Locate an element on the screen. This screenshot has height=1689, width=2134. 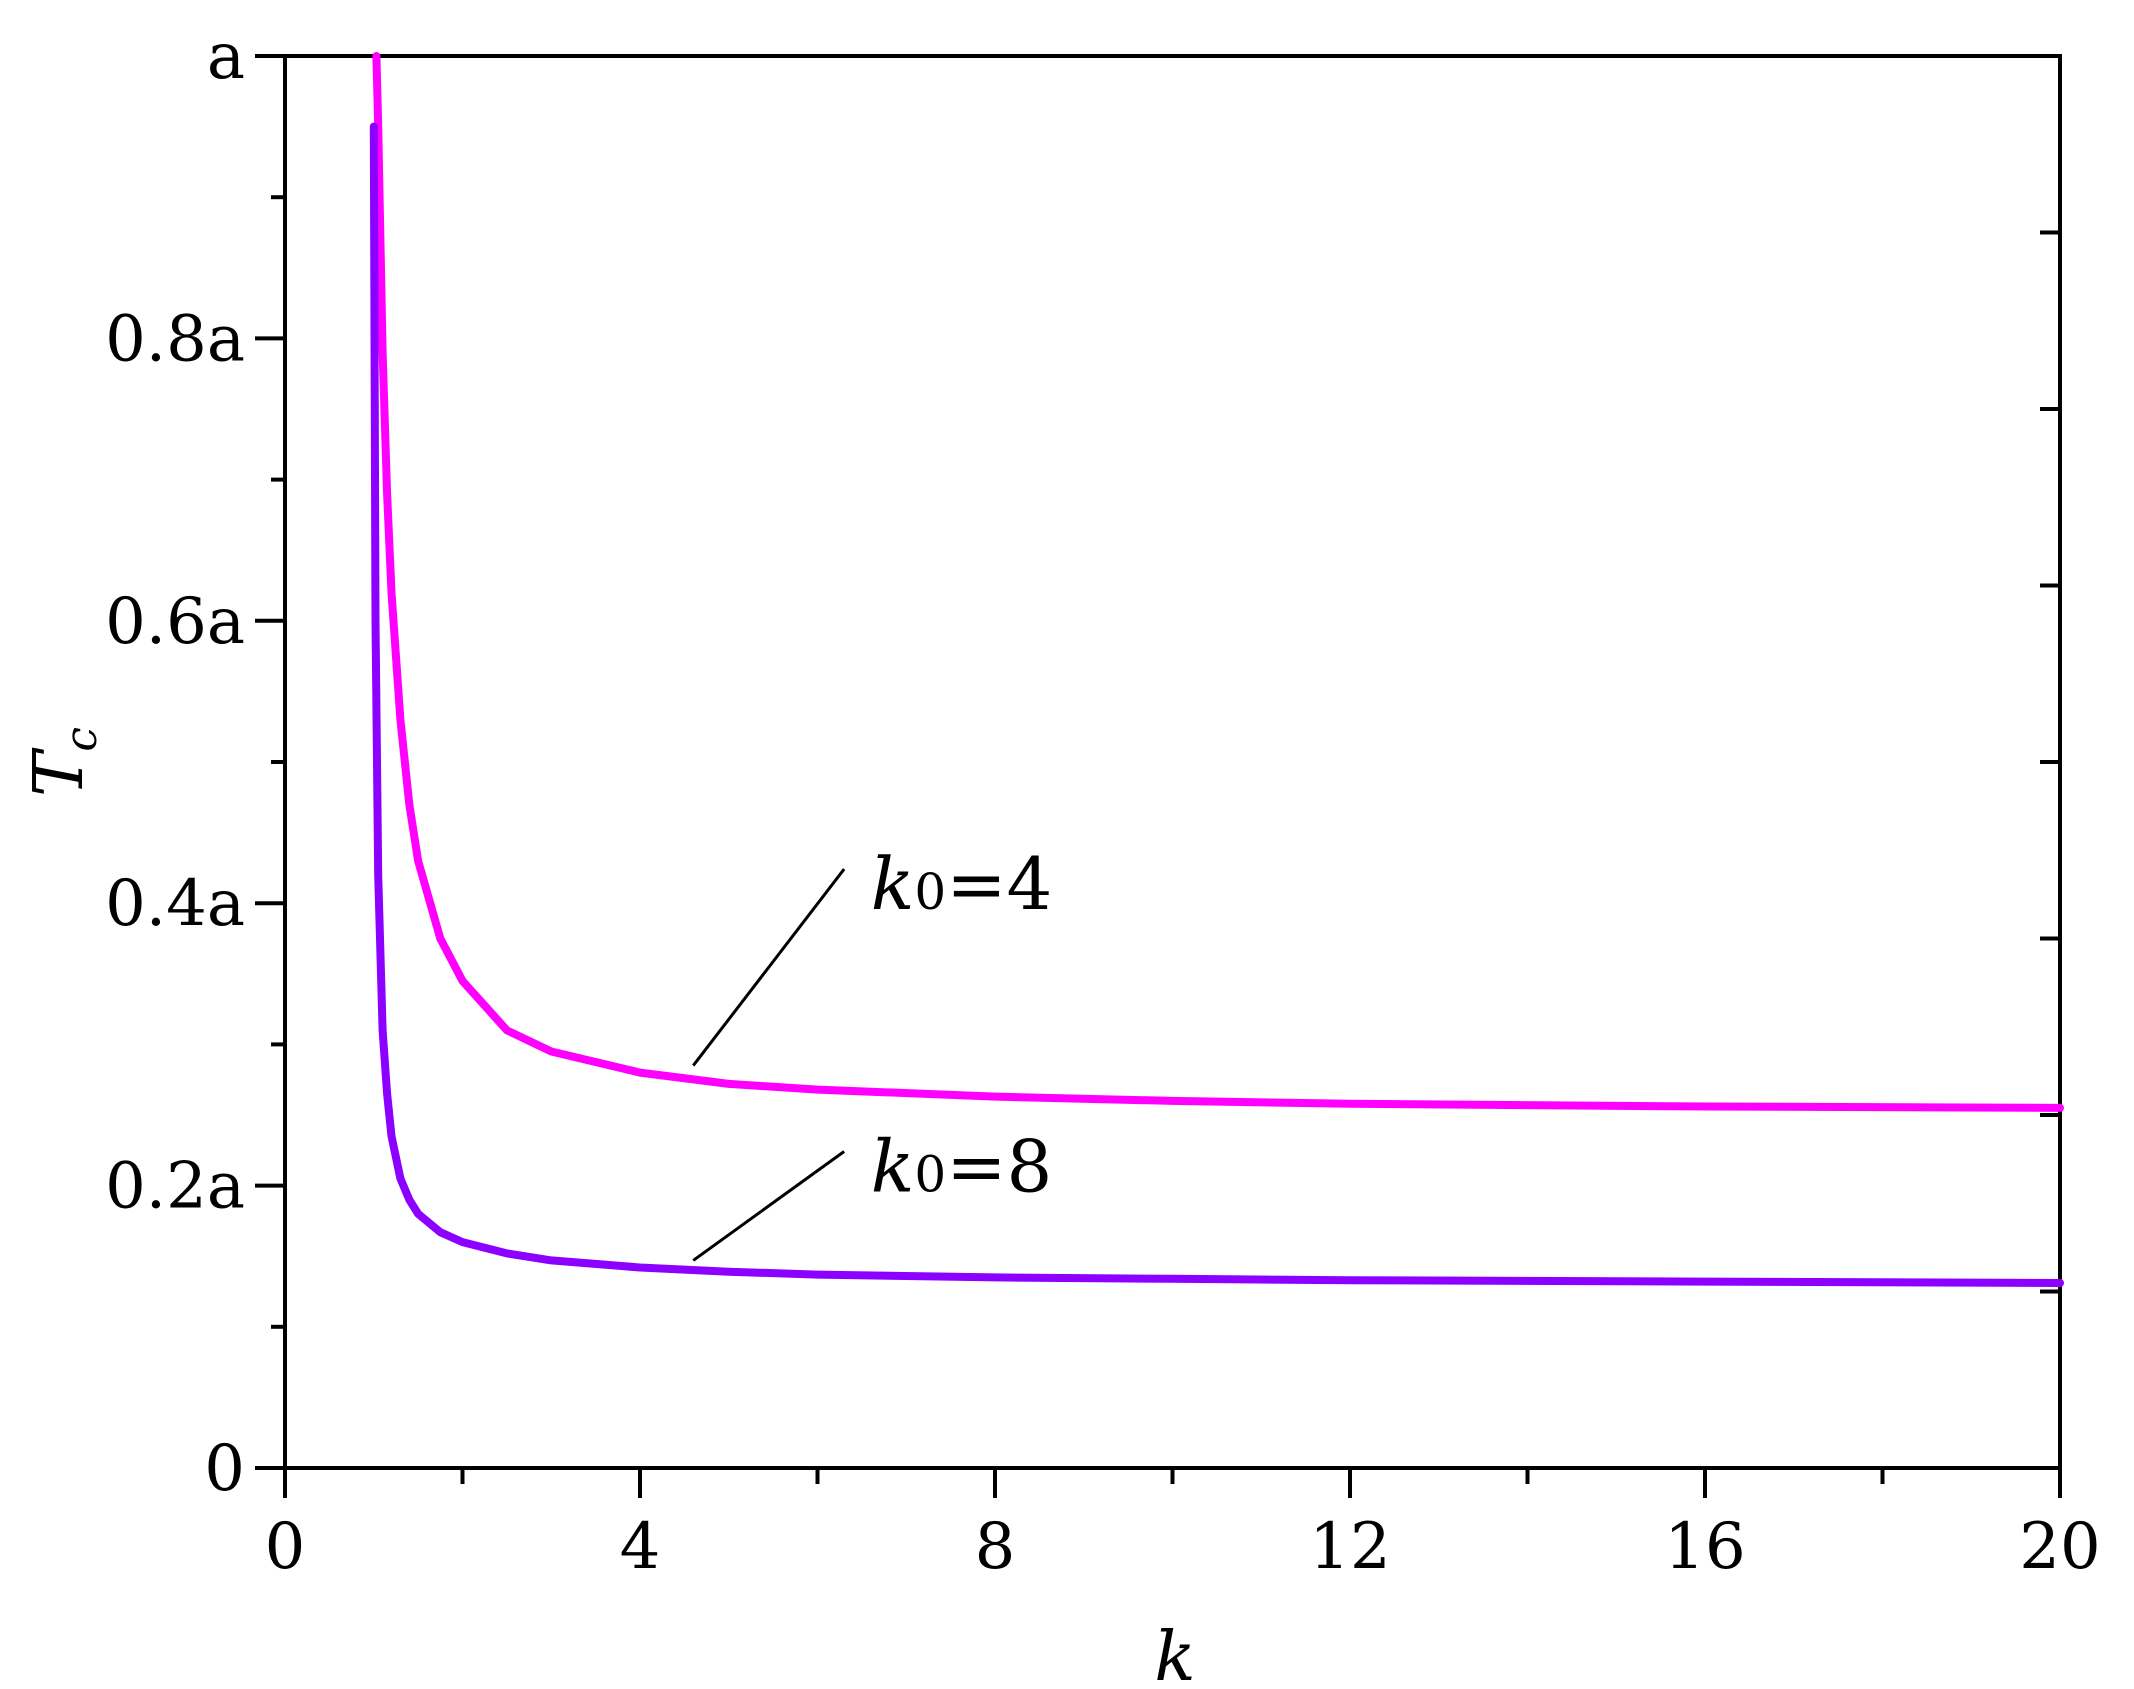
annotation-value: =4 is located at coordinates (999, 884).